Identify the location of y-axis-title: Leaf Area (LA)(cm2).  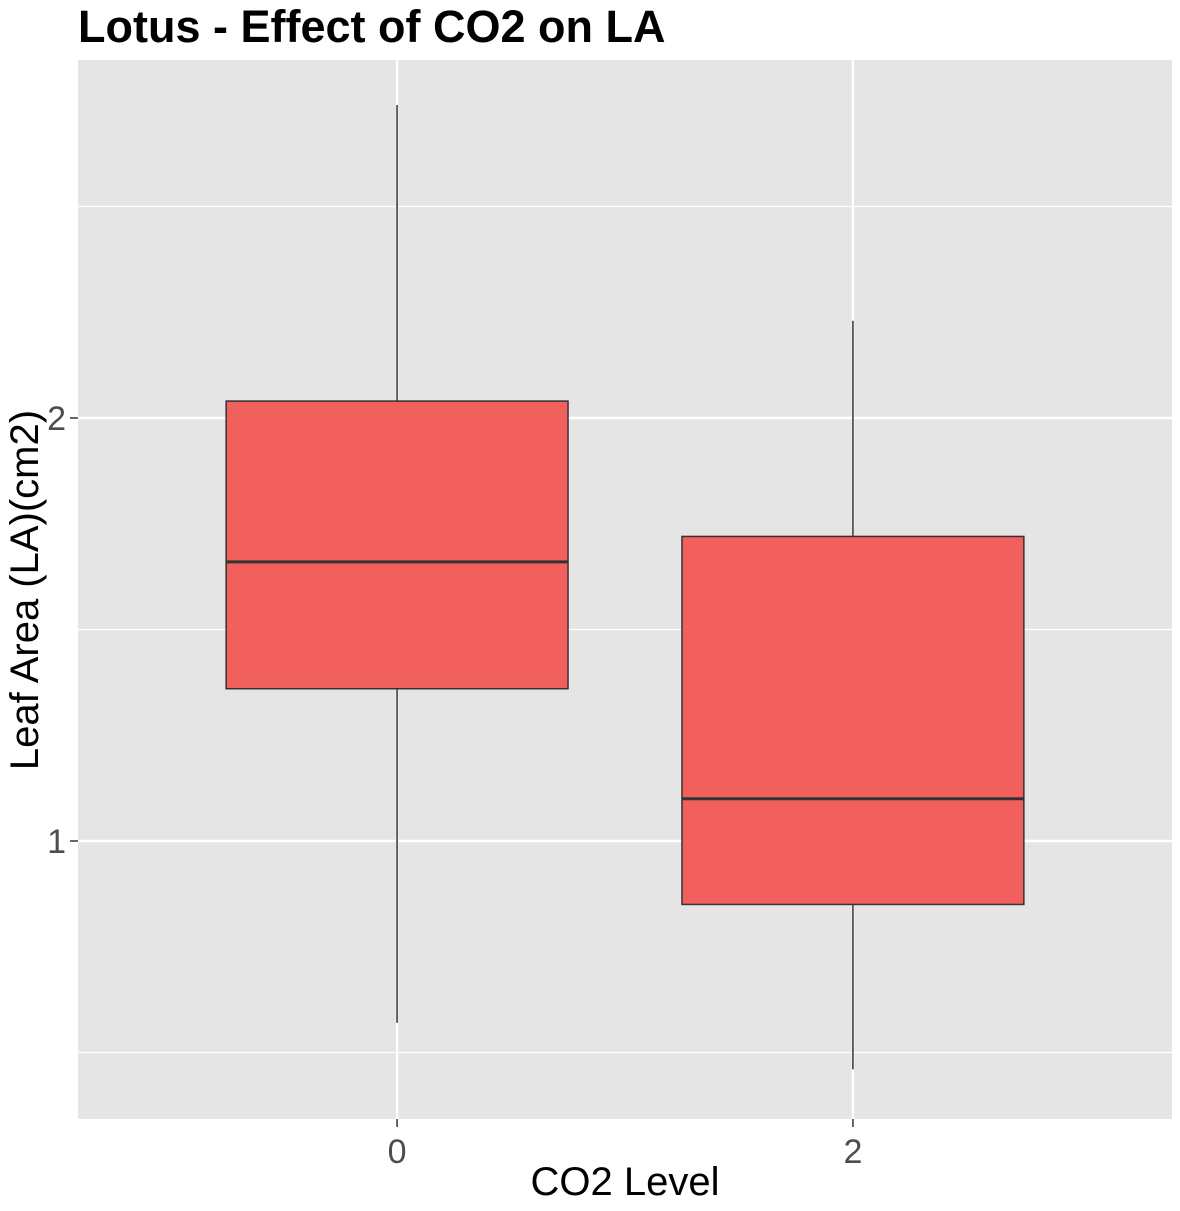
(25, 590).